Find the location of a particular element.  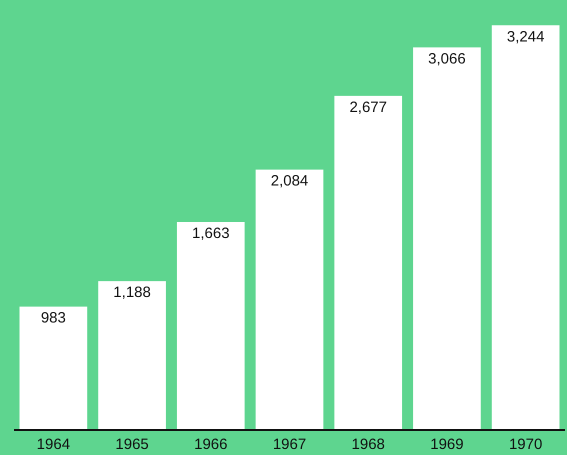

x-tick-label: 1969 is located at coordinates (447, 444).